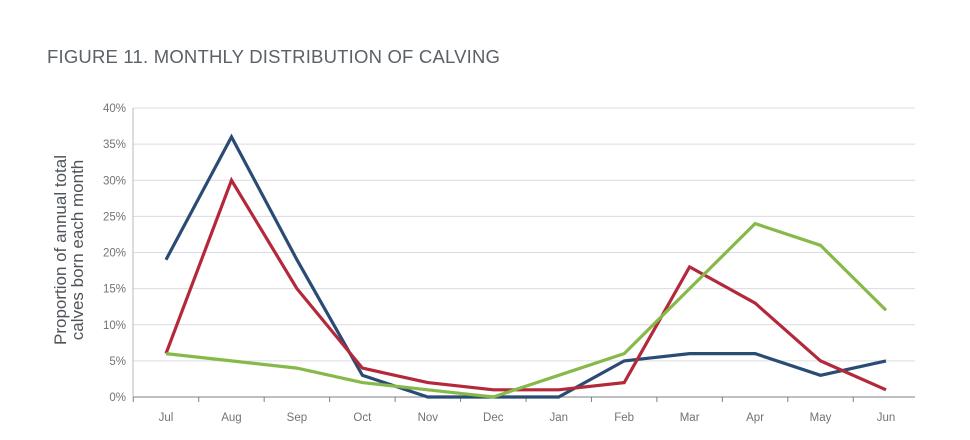  Describe the element at coordinates (755, 418) in the screenshot. I see `x-tick-label: Apr` at that location.